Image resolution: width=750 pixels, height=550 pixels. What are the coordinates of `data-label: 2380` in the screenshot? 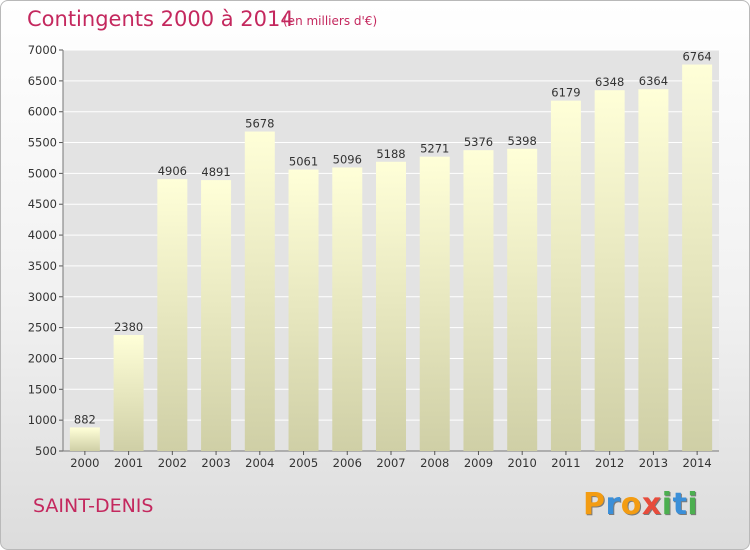 It's located at (128, 327).